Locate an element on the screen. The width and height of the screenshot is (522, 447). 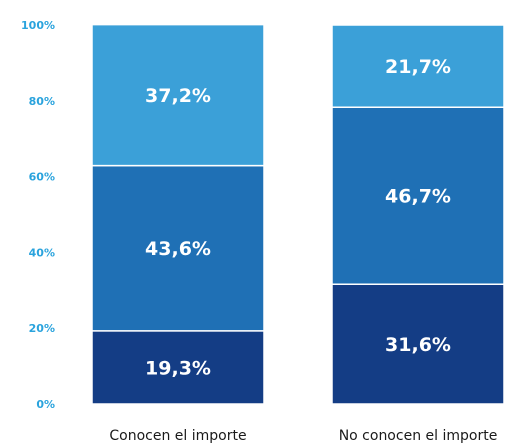
data-label: 37,2% is located at coordinates (178, 96).